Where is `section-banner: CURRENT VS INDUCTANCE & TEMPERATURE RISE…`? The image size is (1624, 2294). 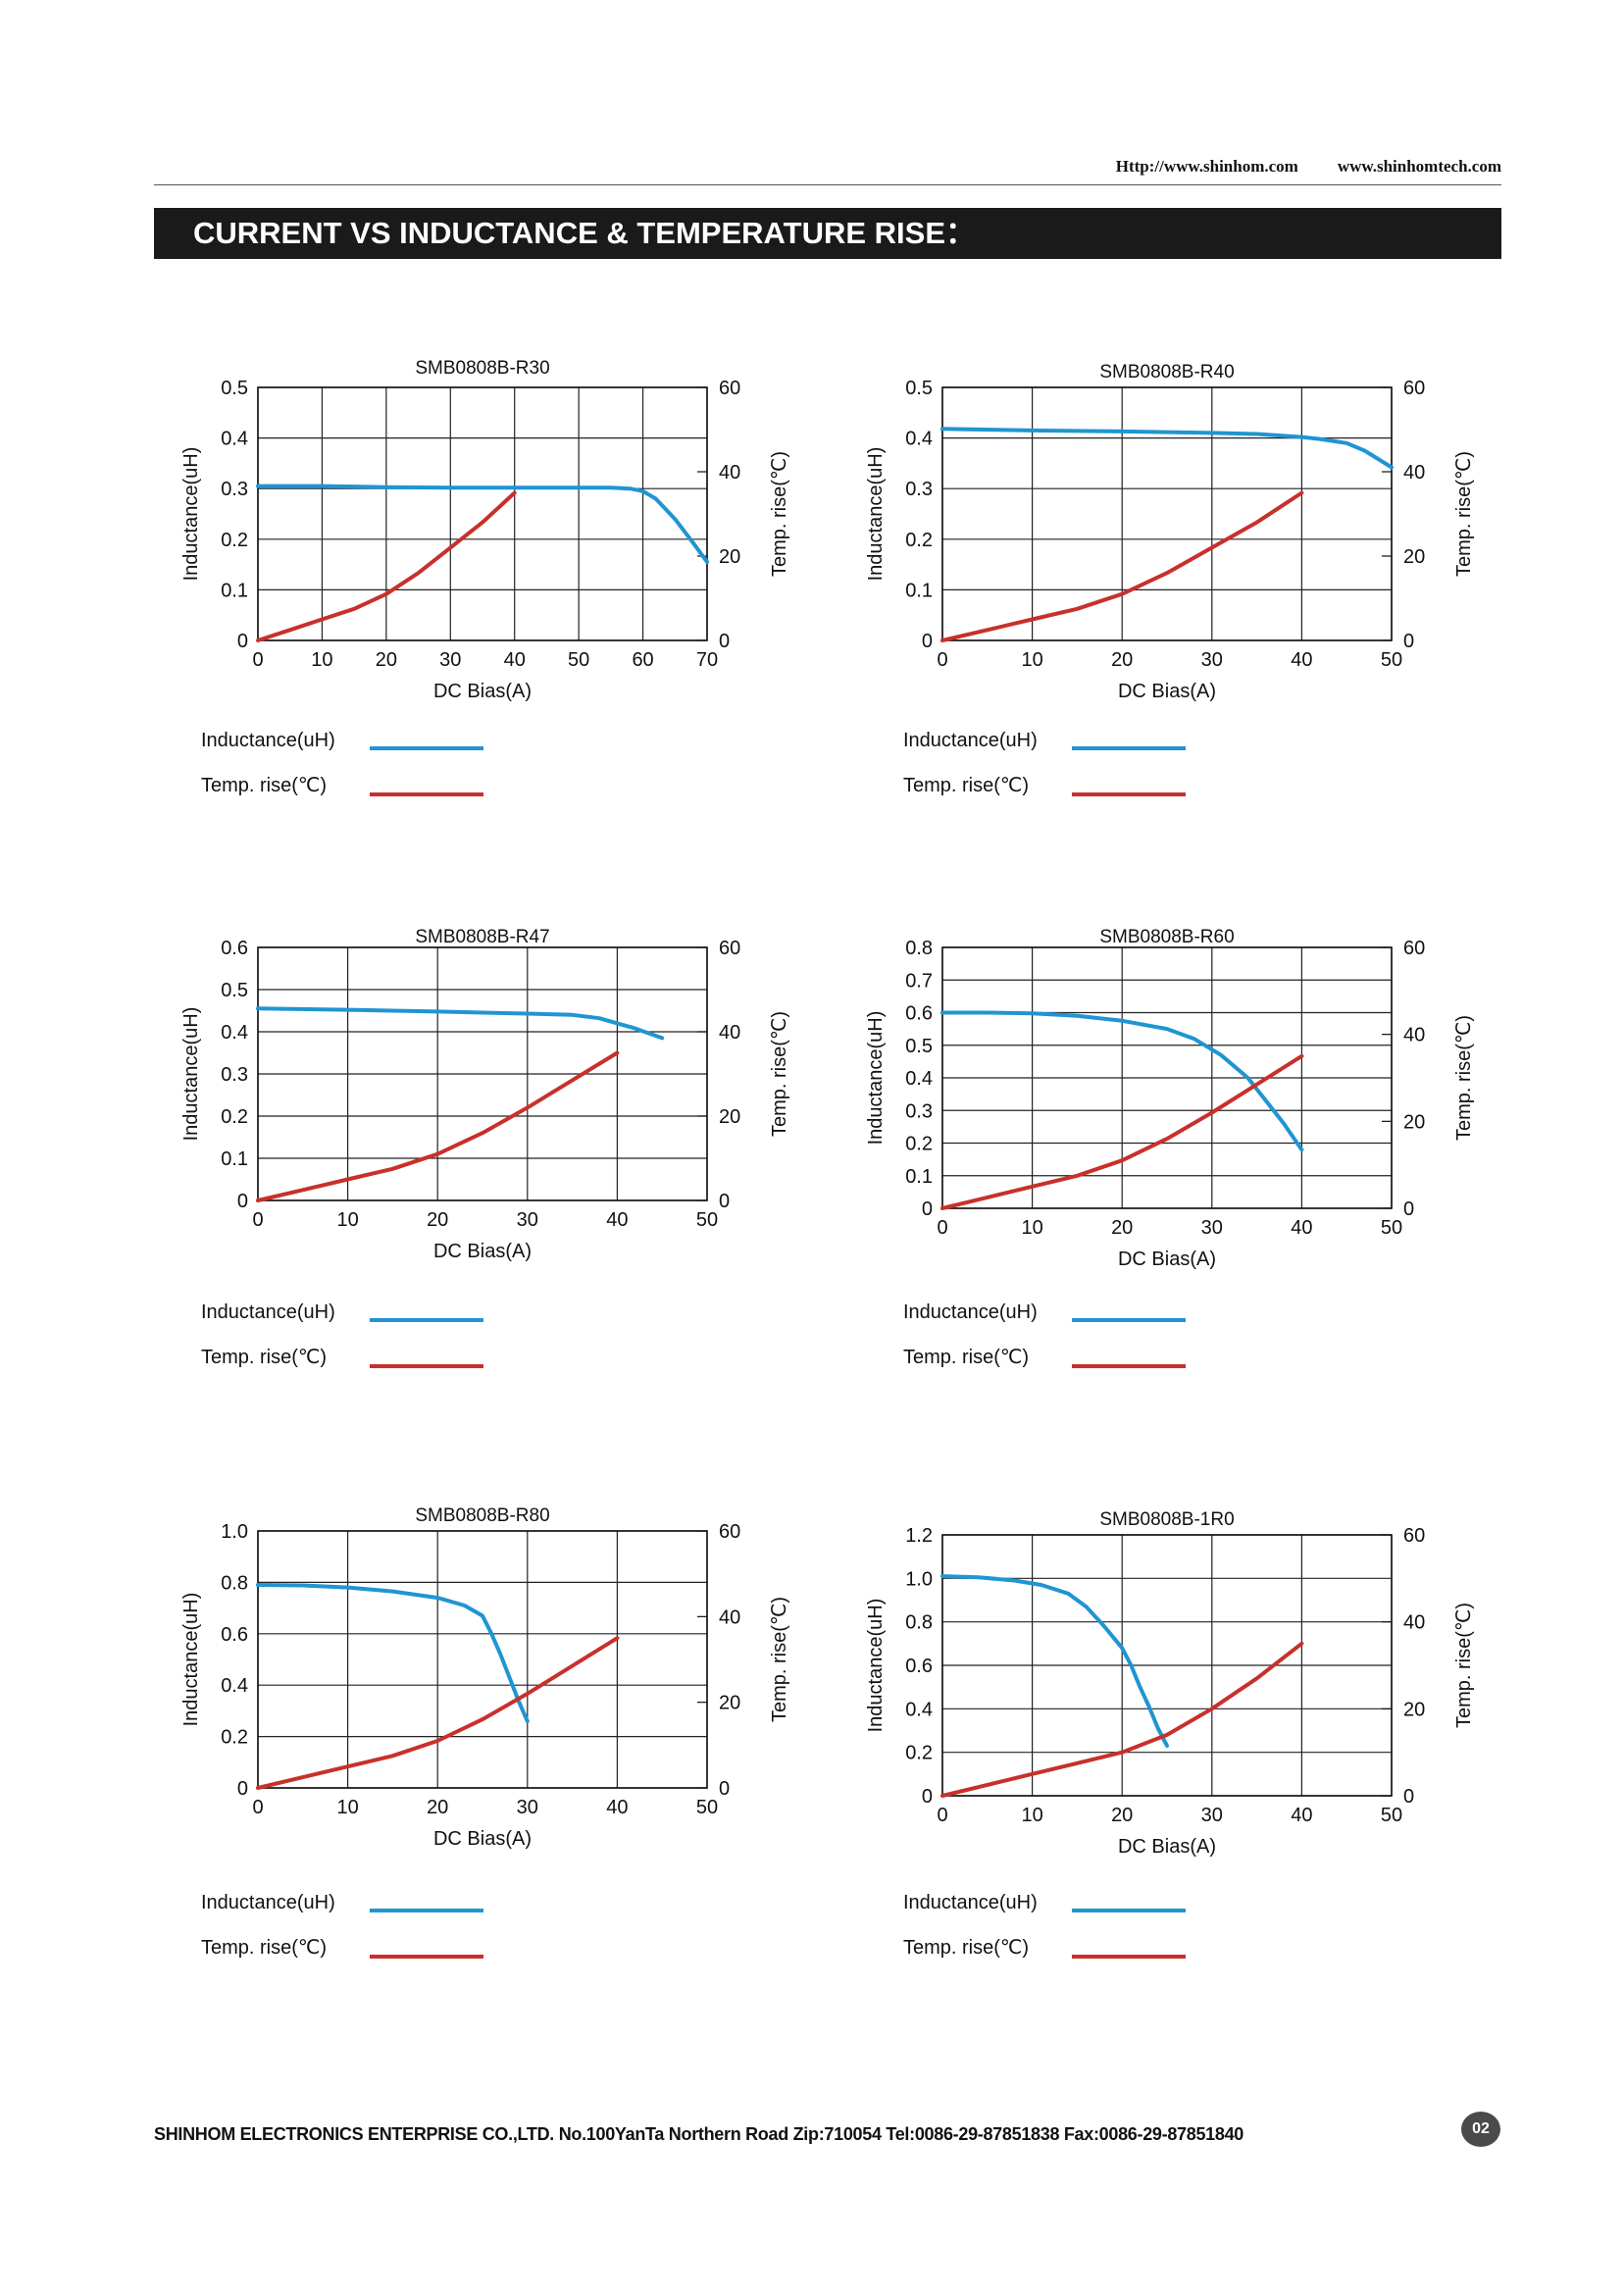 section-banner: CURRENT VS INDUCTANCE & TEMPERATURE RISE… is located at coordinates (827, 233).